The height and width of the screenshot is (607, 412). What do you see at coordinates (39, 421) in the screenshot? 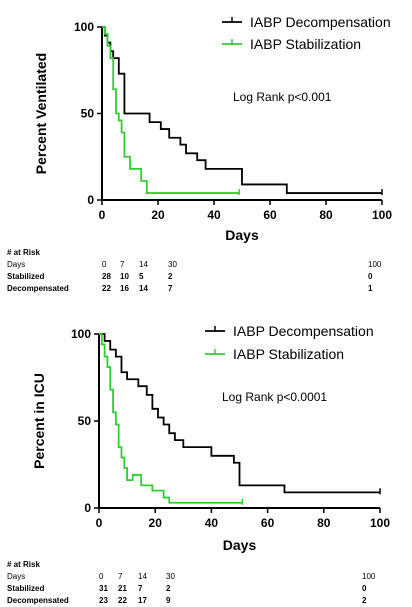
I see `y-axis-label: Percent in ICU` at bounding box center [39, 421].